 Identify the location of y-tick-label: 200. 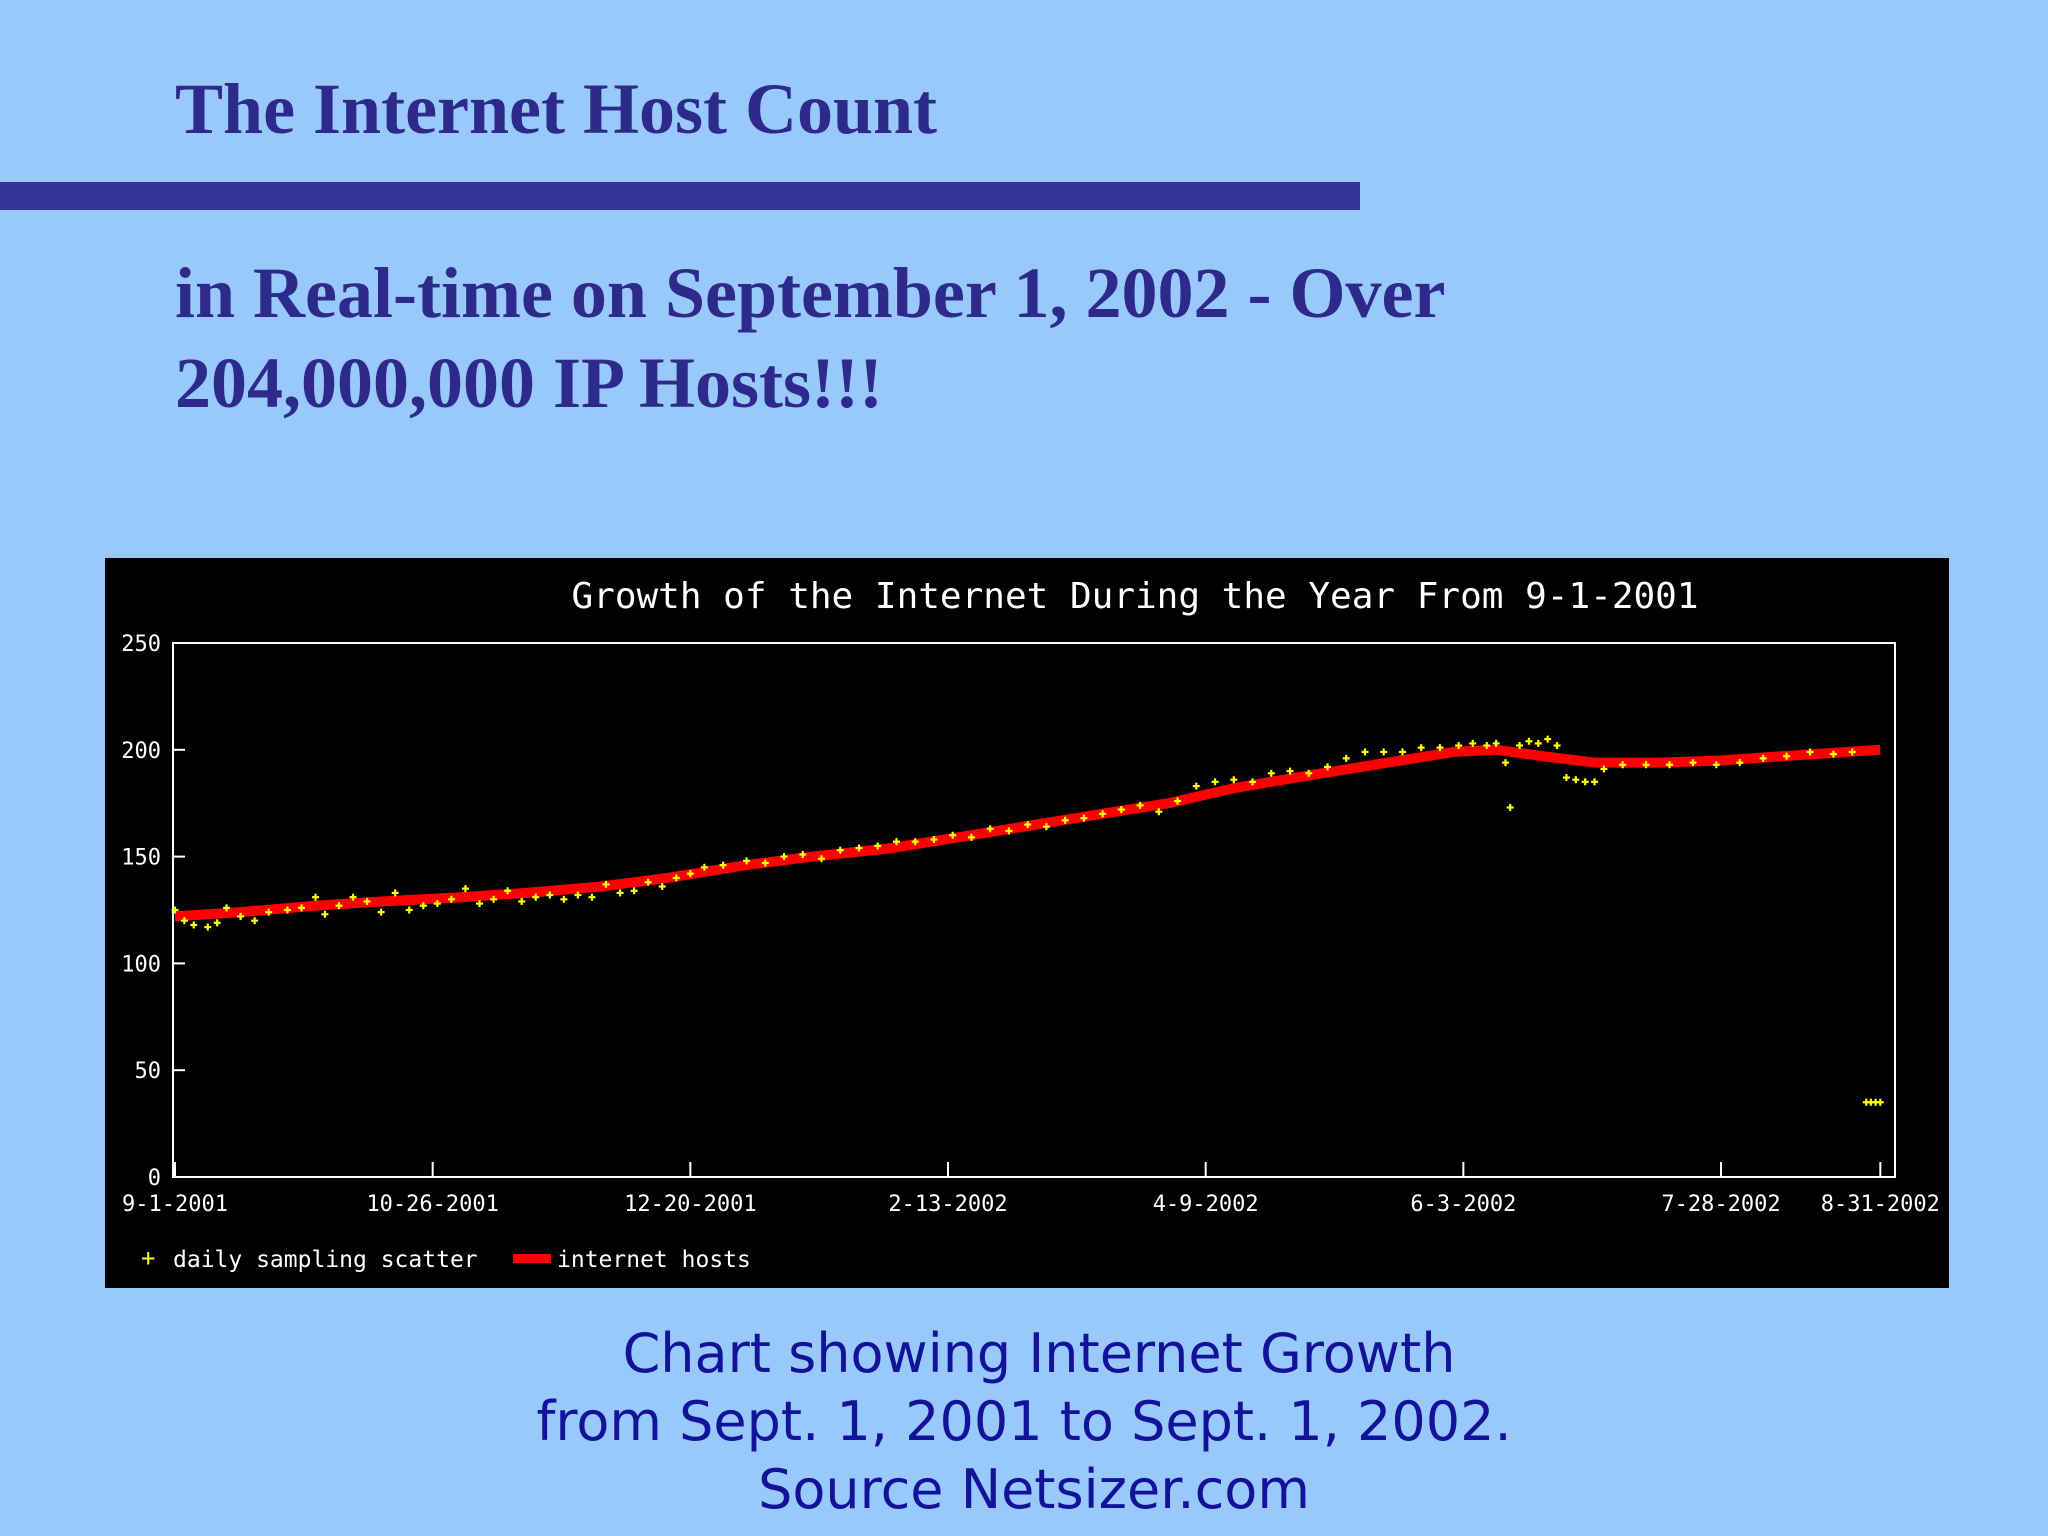
(141, 751).